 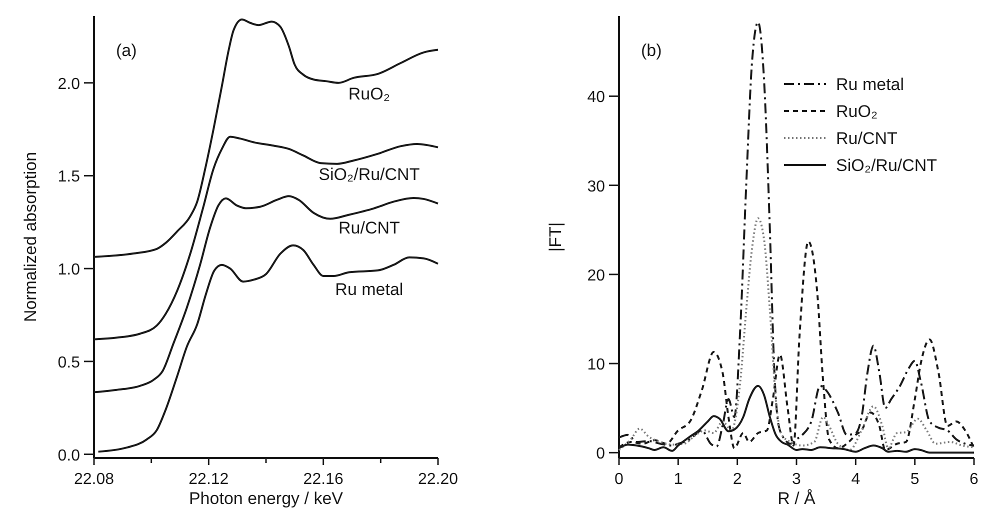 I want to click on x-tick-label: 22.20, so click(x=438, y=479).